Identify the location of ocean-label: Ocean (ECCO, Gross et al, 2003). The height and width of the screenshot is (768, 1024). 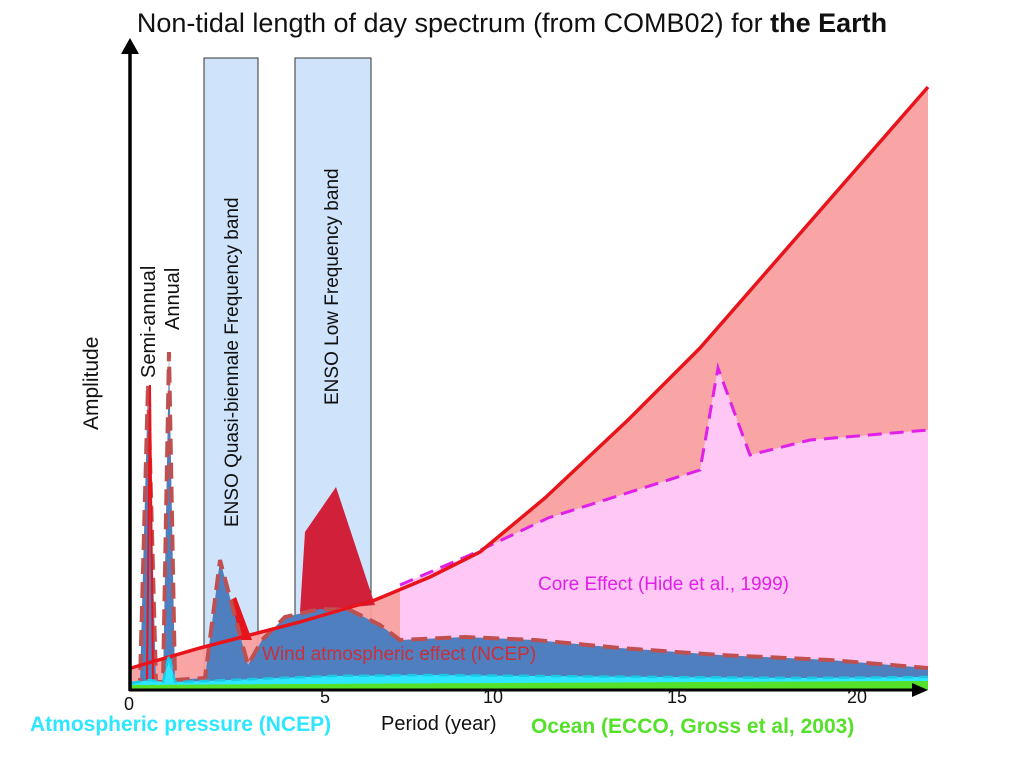
(693, 726).